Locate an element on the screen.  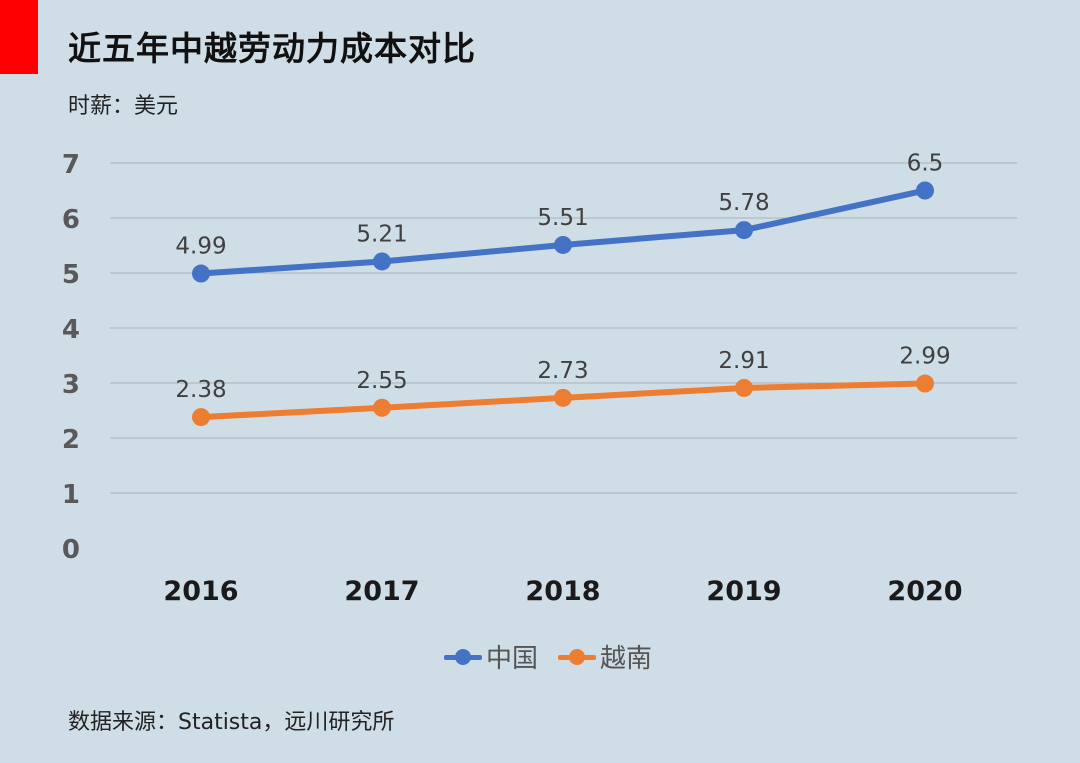
y-tick-label: 2 is located at coordinates (71, 440).